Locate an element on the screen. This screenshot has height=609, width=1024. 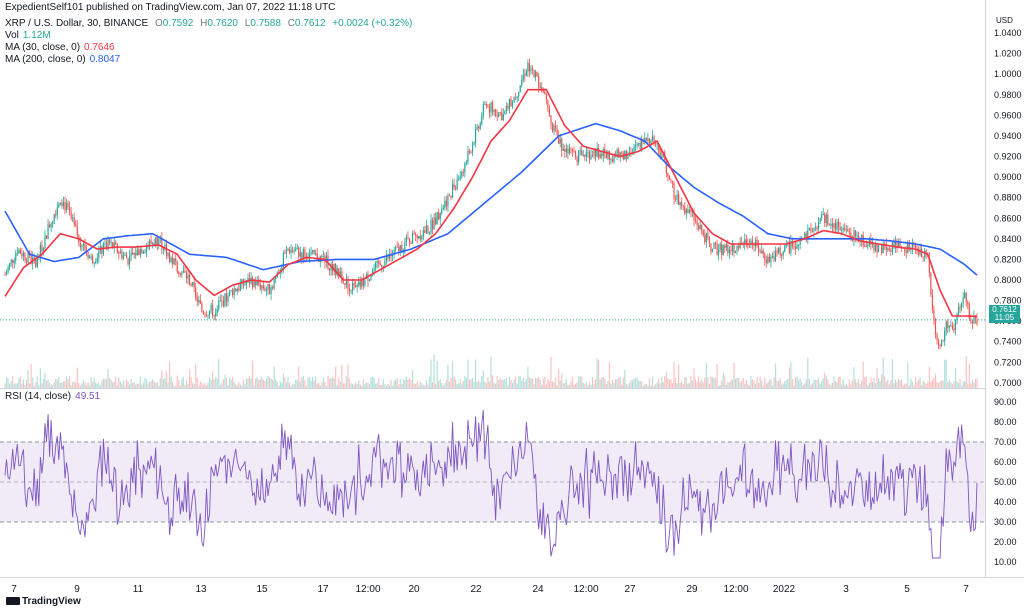
rsi-tick-label: 20.00 is located at coordinates (1005, 542).